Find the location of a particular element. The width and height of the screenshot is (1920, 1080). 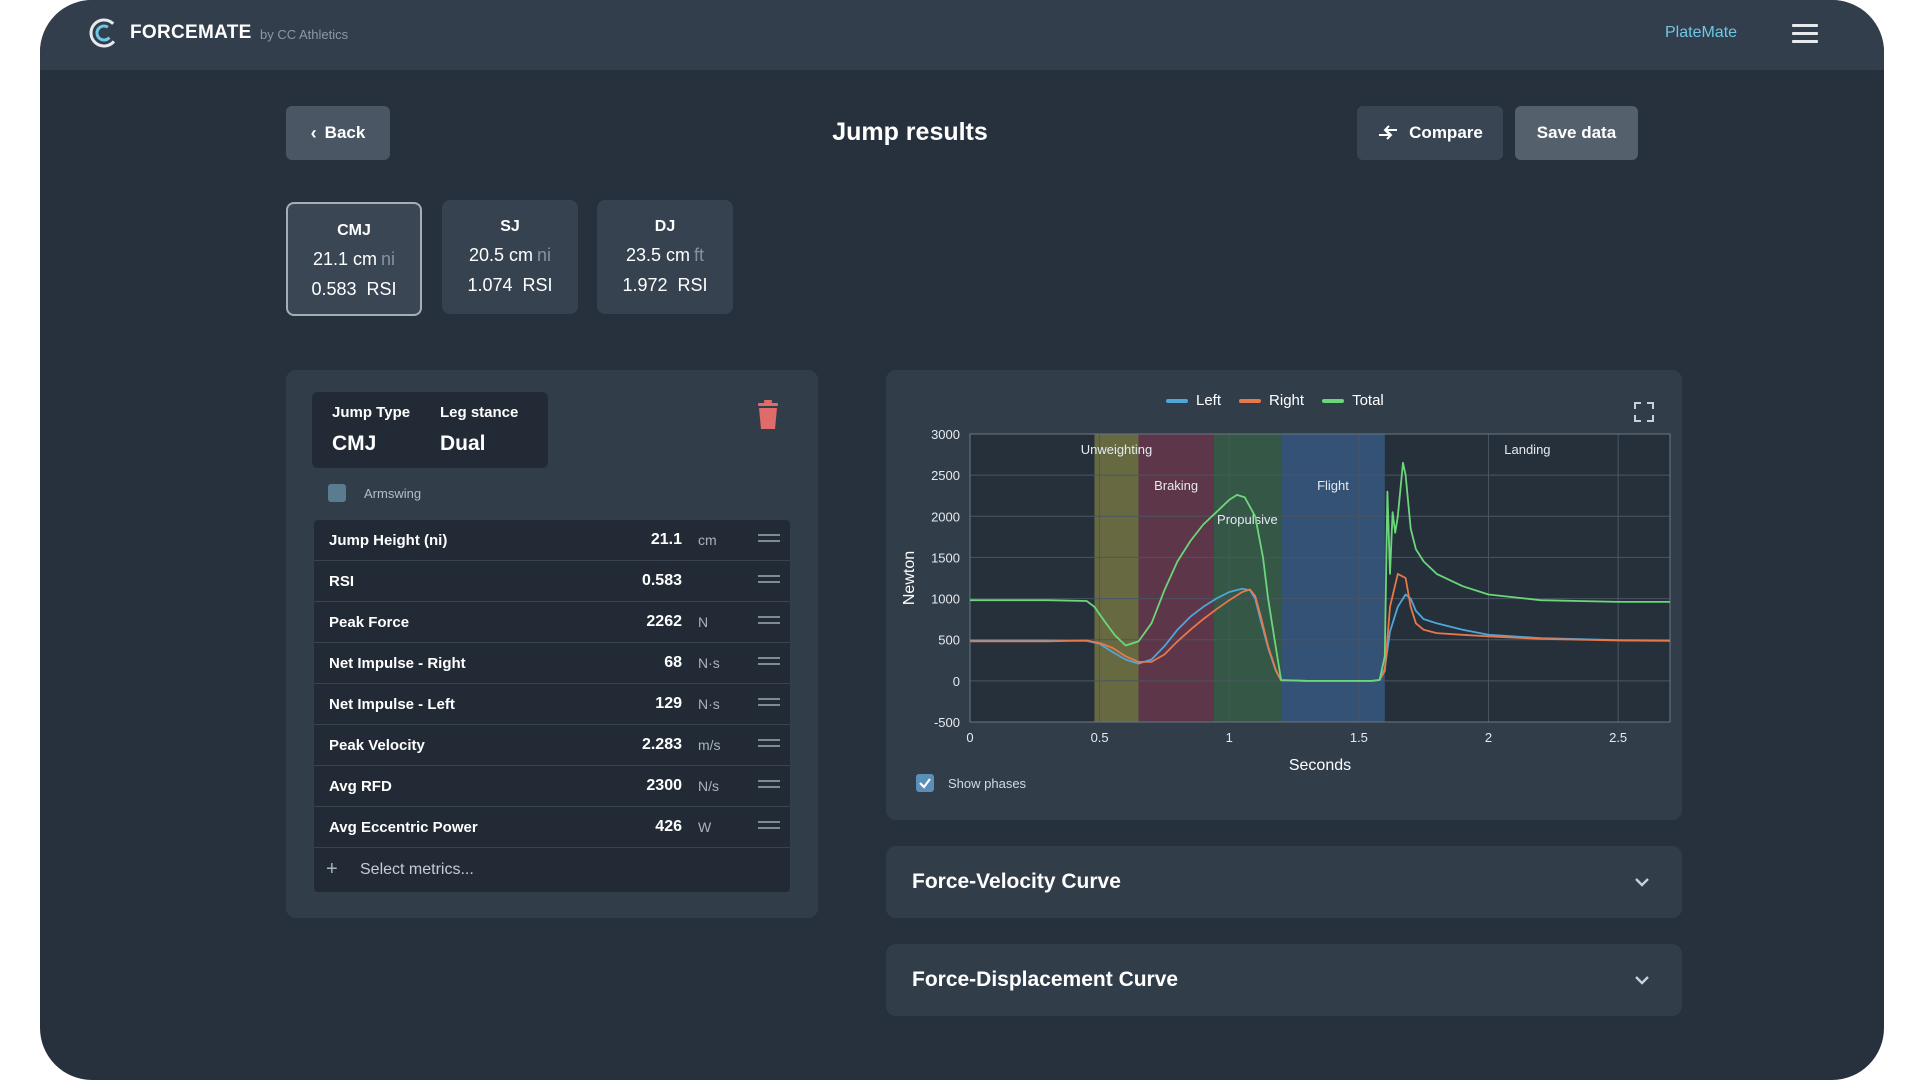

series-line-total is located at coordinates (1320, 571).